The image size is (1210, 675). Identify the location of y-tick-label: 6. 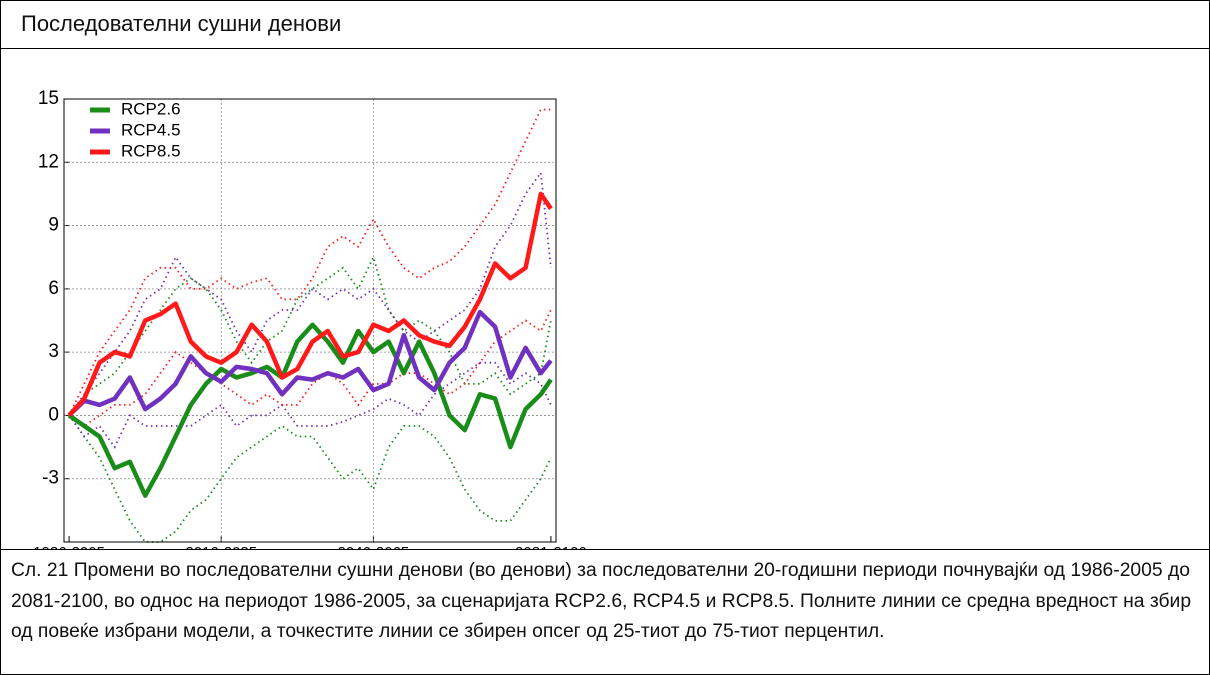
(53, 288).